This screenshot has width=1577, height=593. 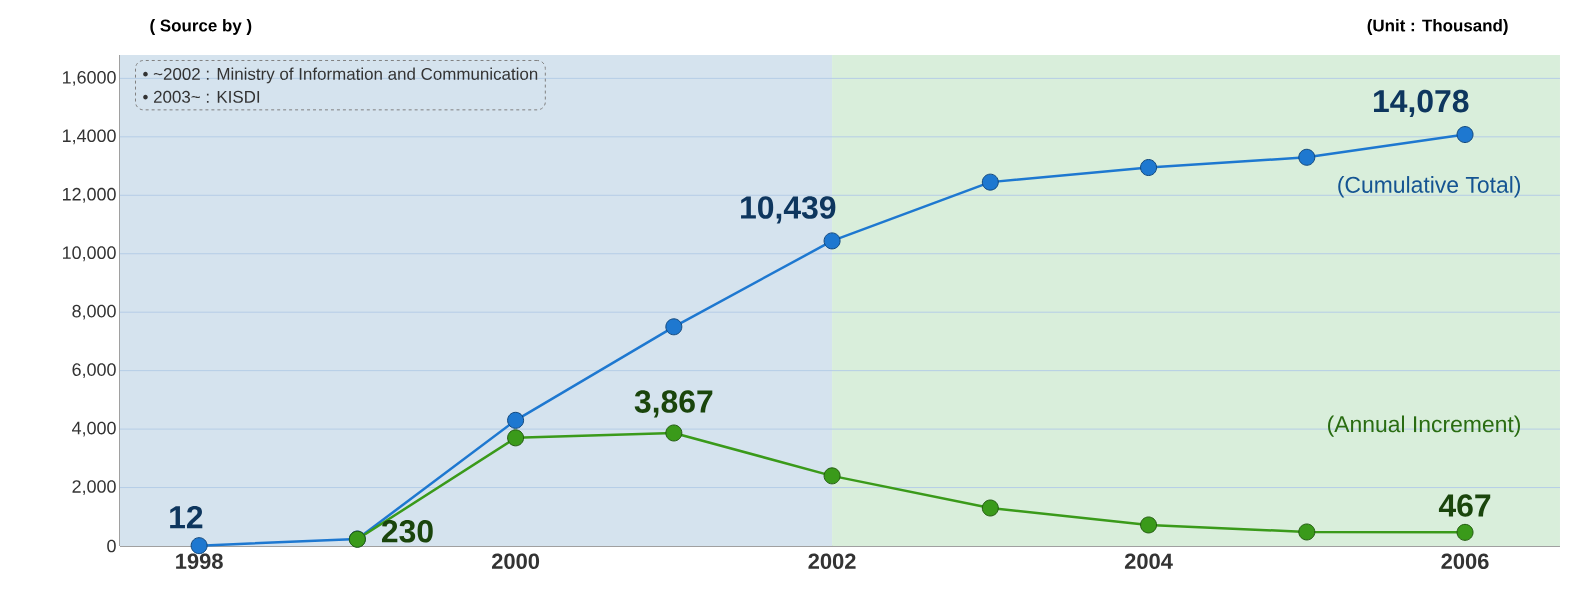 What do you see at coordinates (340, 75) in the screenshot?
I see `annotation: • ~2002 : Ministry of Information and Communication` at bounding box center [340, 75].